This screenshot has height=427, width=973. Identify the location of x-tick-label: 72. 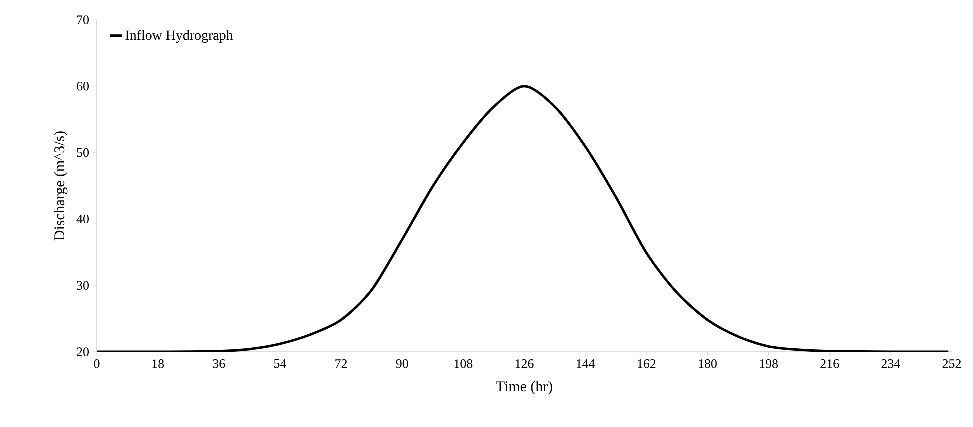
(342, 364).